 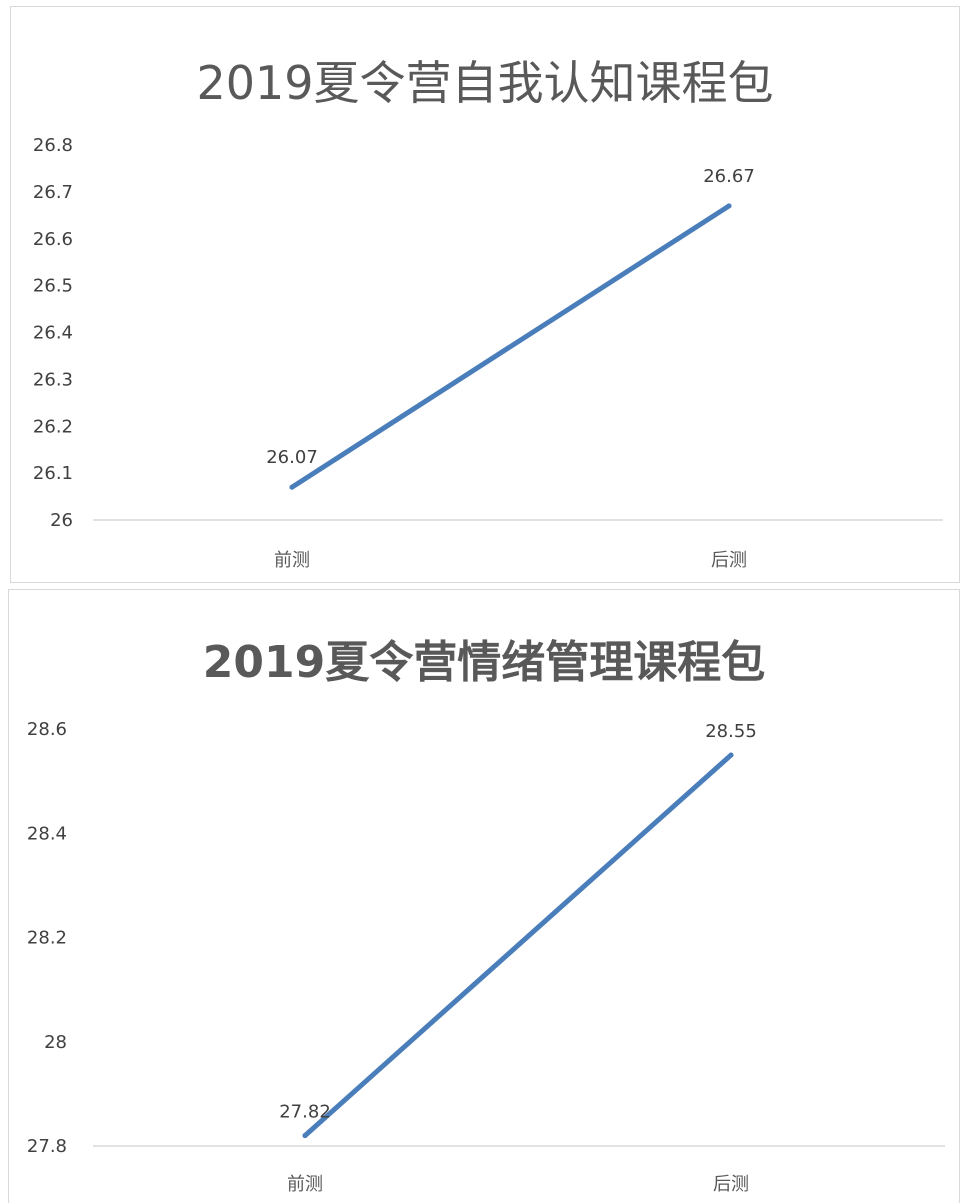 I want to click on chart-title: 2019夏令营自我认知课程包, so click(x=485, y=83).